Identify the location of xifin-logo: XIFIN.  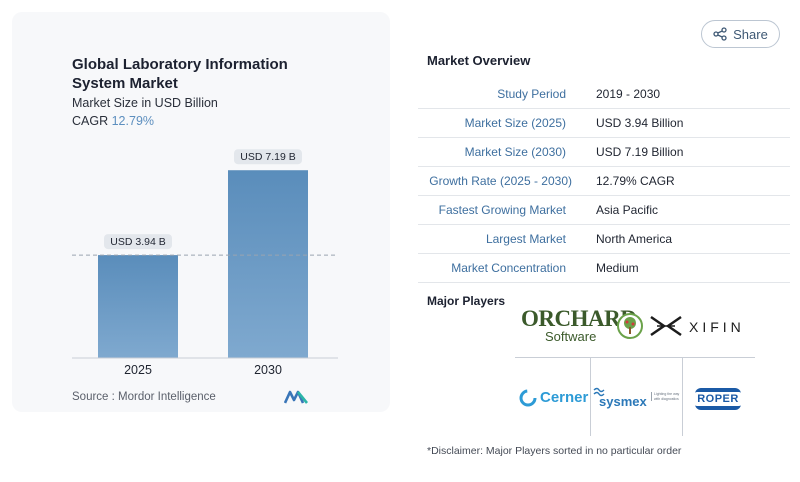
(699, 327).